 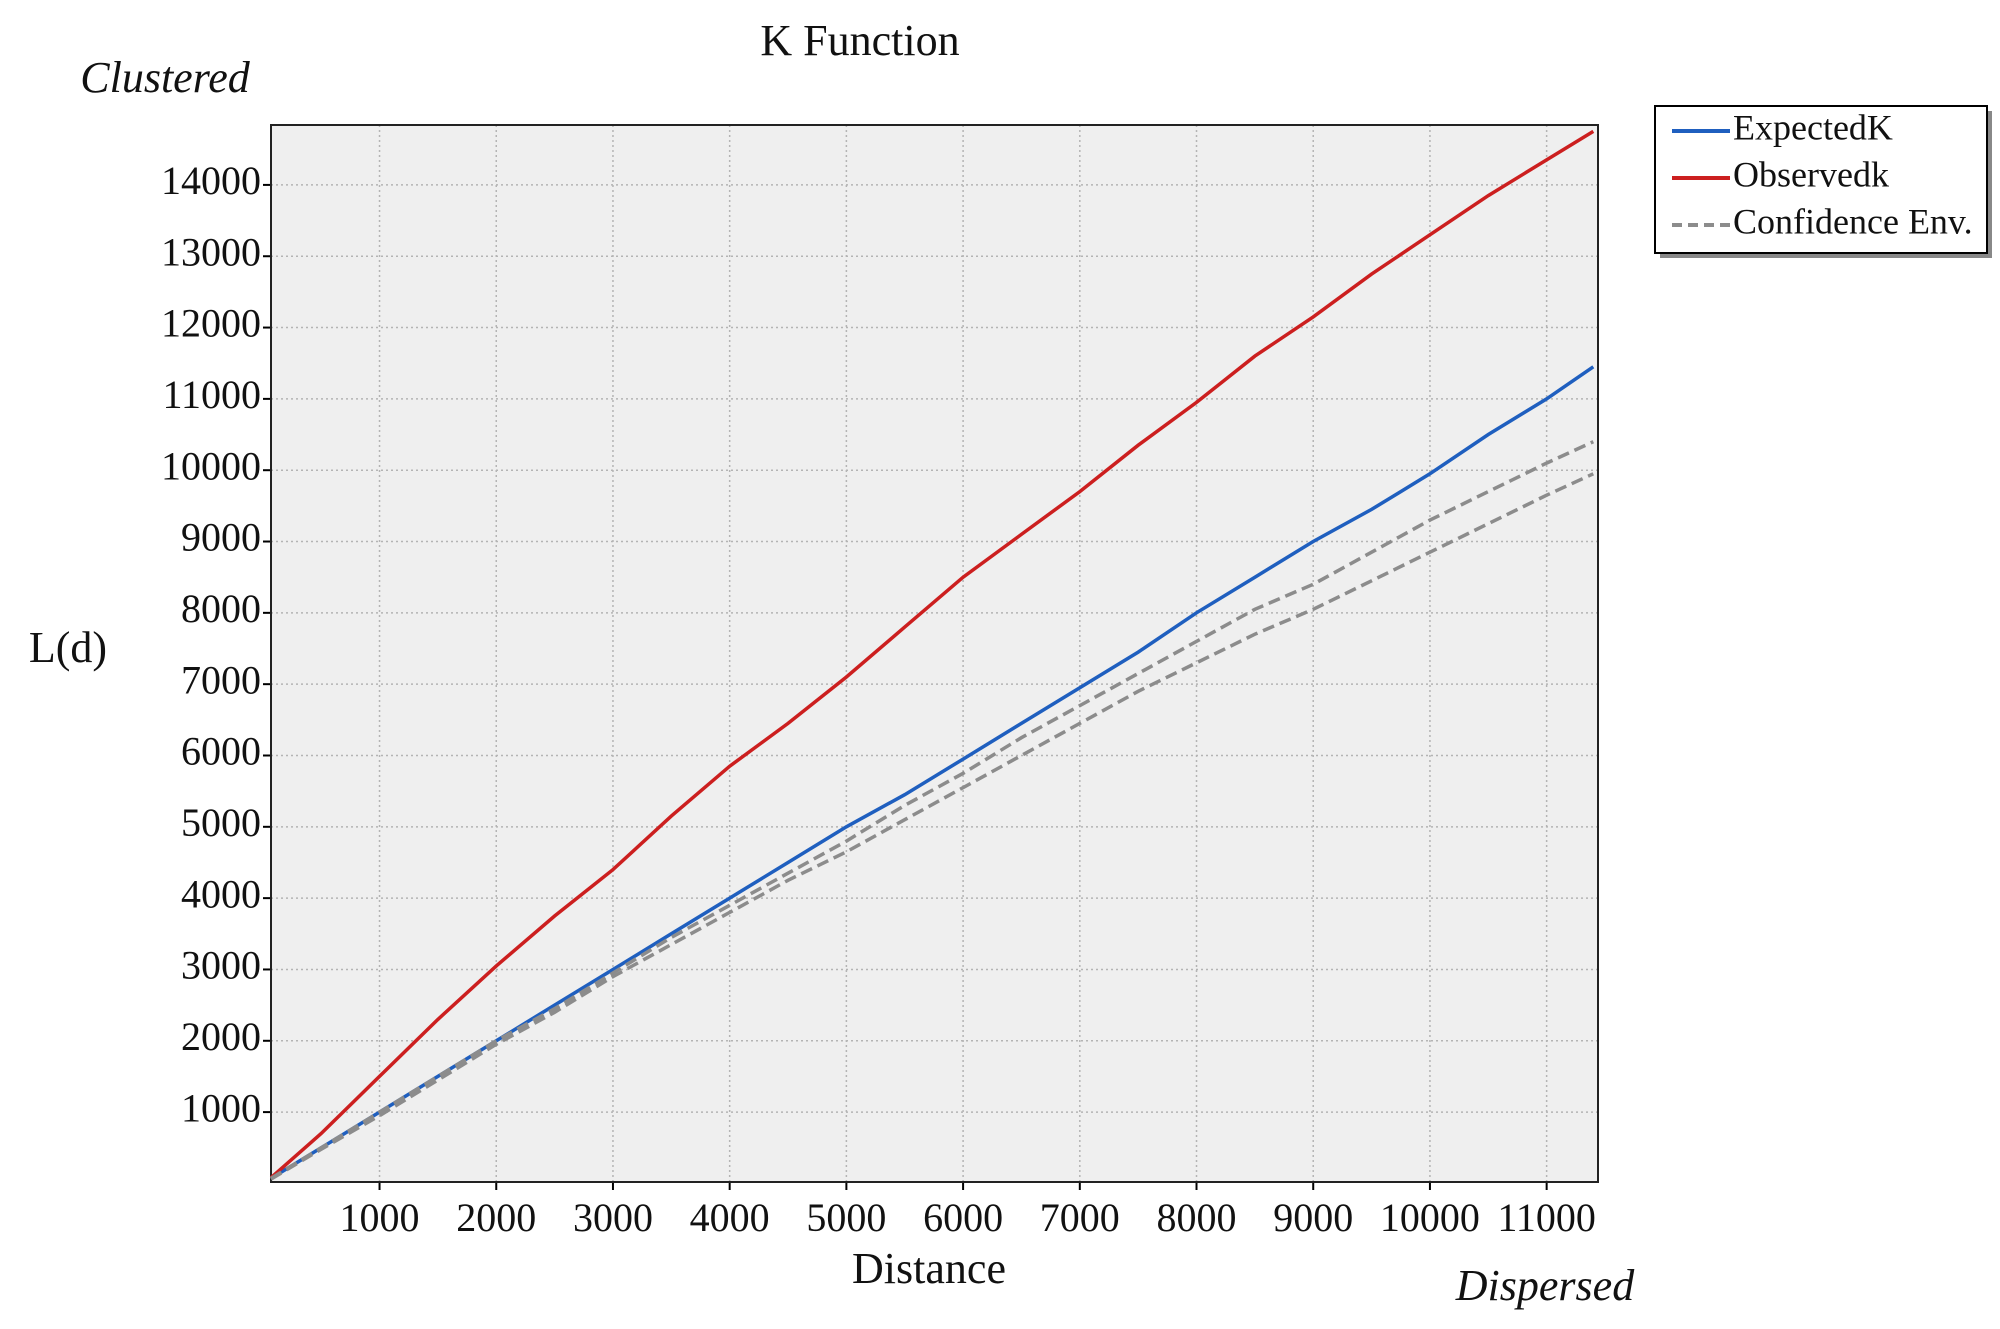 I want to click on x-tick-label: 11000, so click(x=1546, y=1217).